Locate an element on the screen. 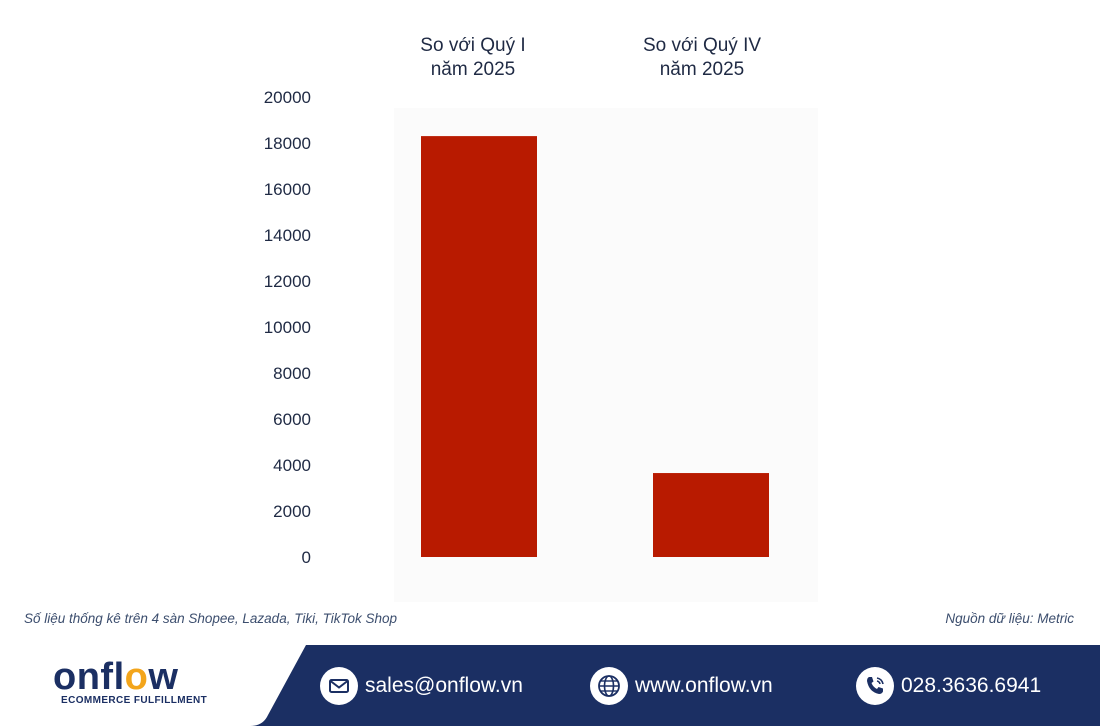 The width and height of the screenshot is (1100, 726). y-tick-label: 20000 is located at coordinates (287, 97).